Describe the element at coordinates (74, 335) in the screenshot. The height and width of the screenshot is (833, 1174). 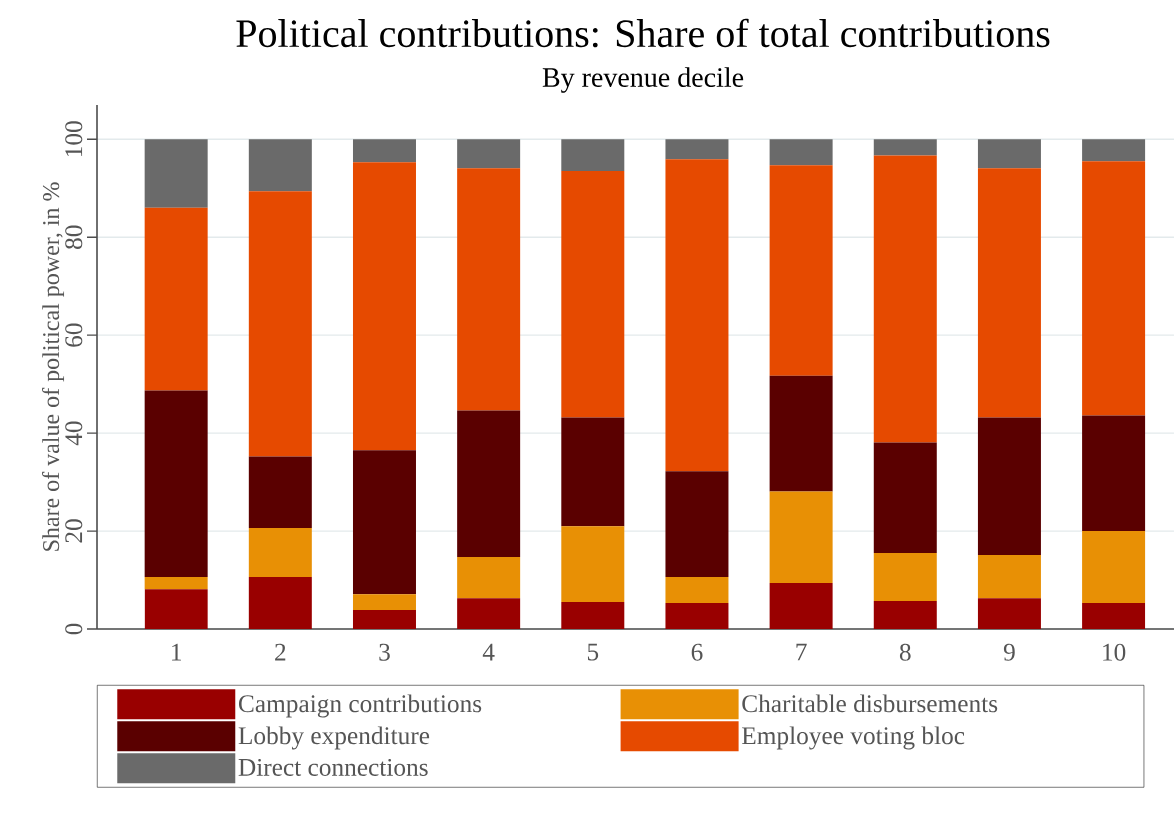
I see `y-tick-label: 60` at that location.